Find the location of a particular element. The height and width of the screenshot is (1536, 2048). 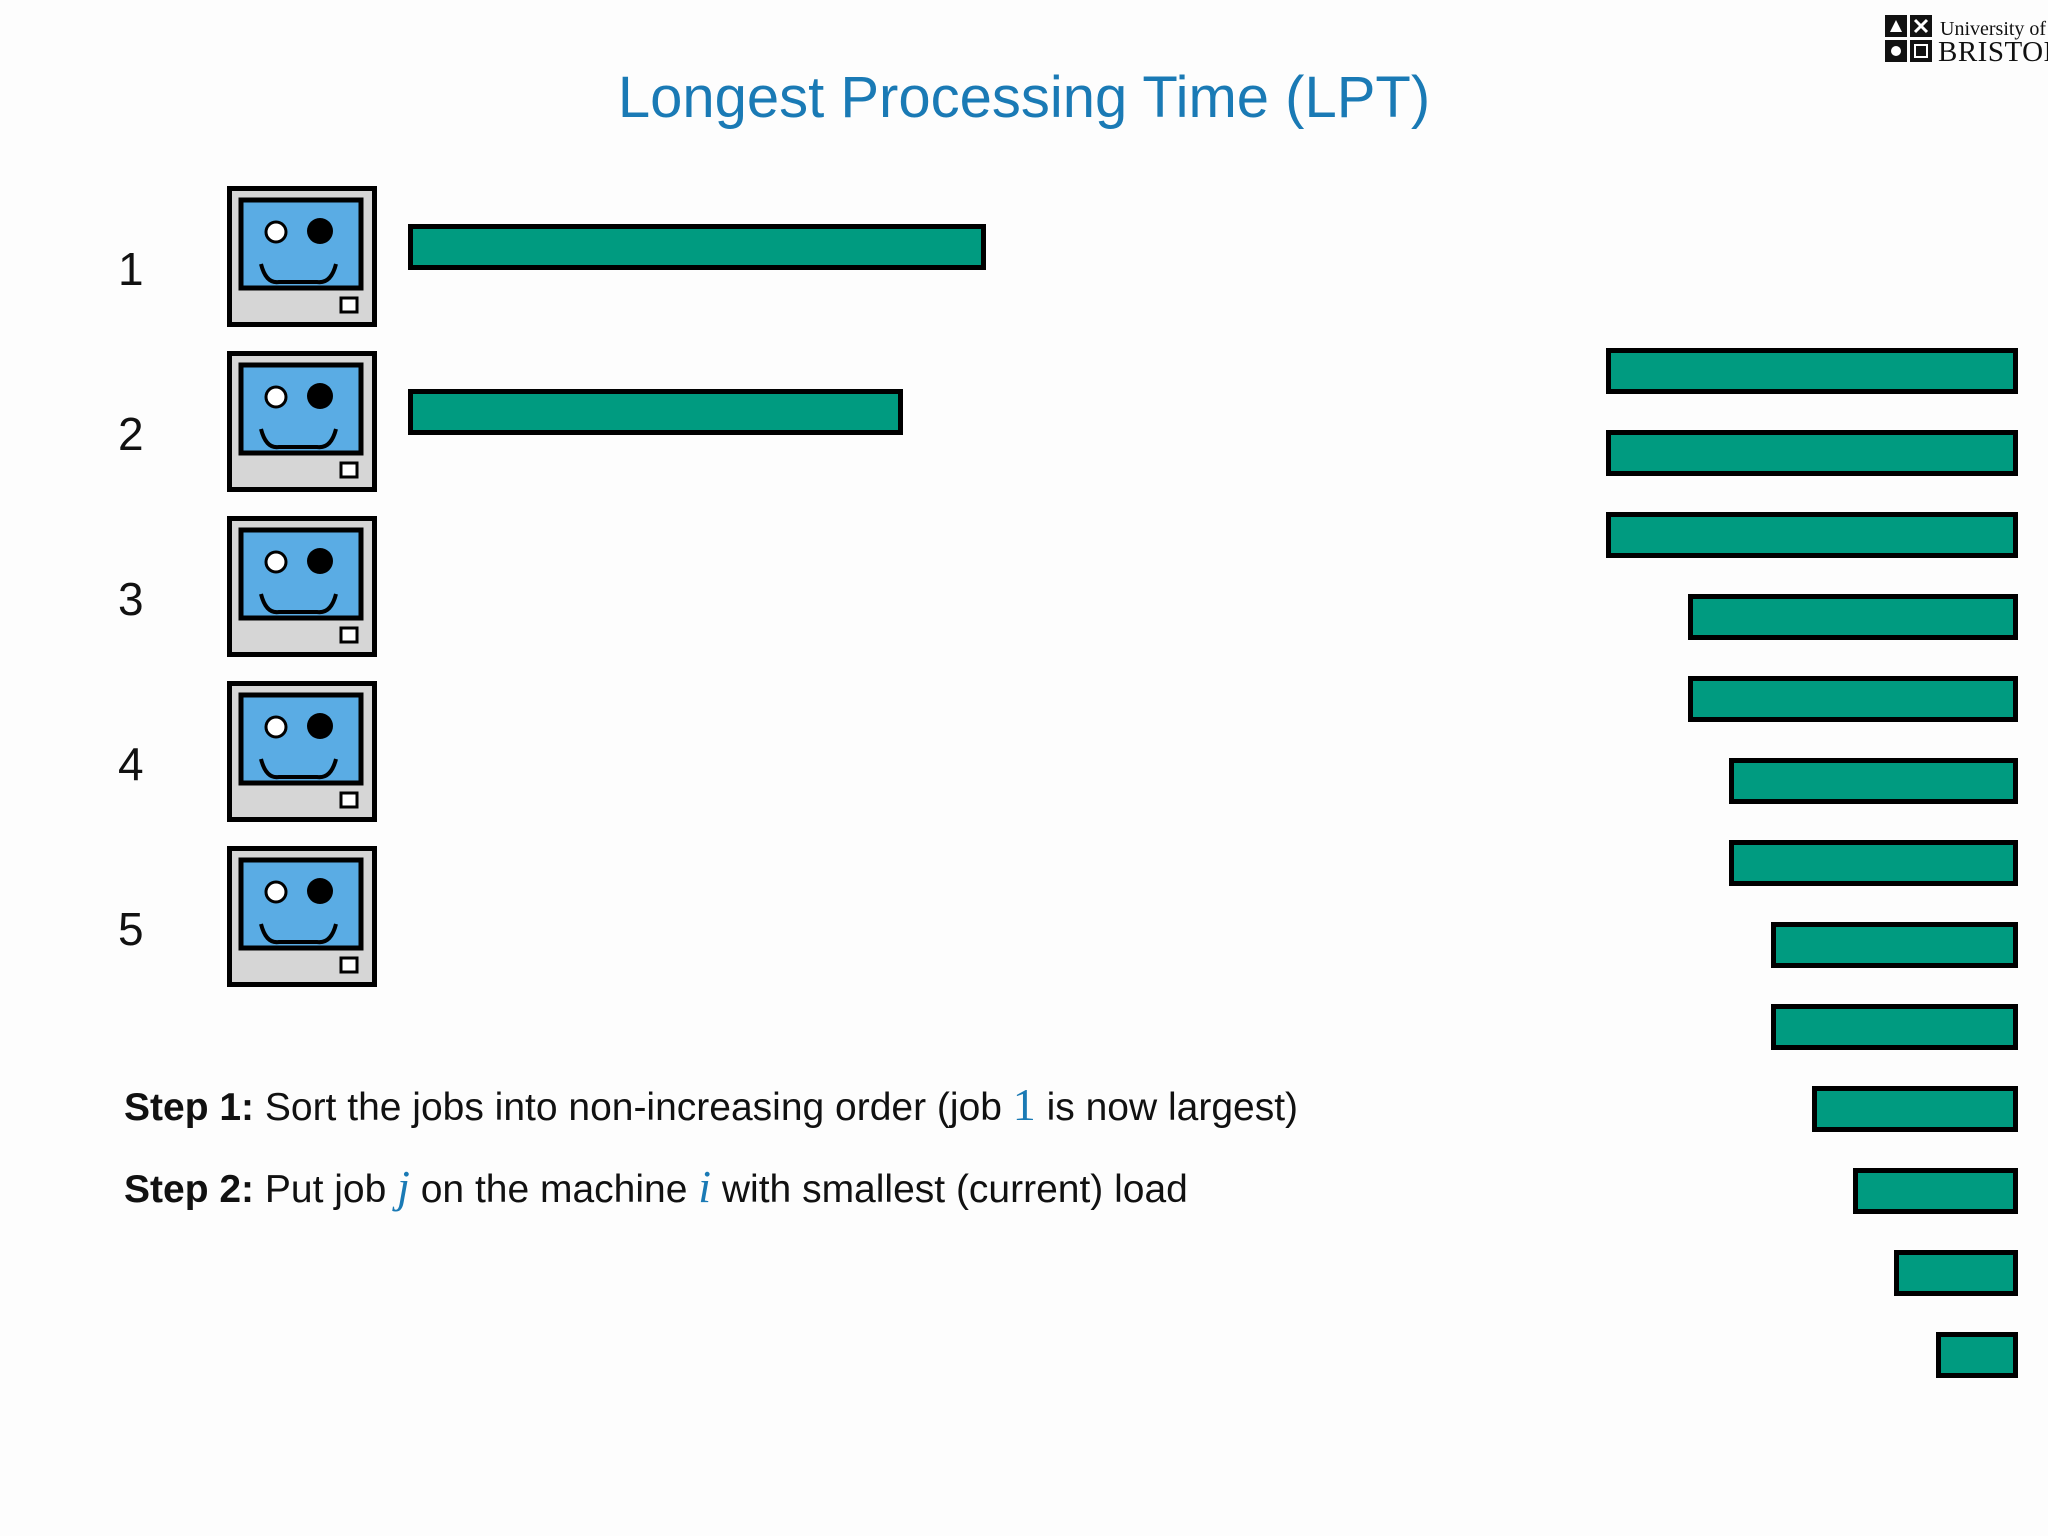

logo-text-line2: BRISTOL is located at coordinates (1993, 52).